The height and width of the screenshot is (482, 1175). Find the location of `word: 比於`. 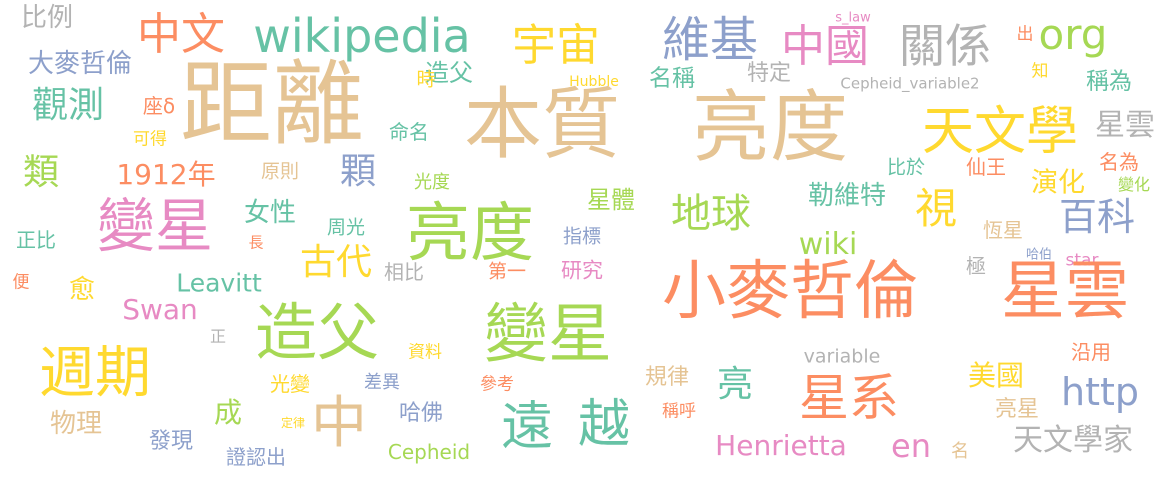

word: 比於 is located at coordinates (906, 167).